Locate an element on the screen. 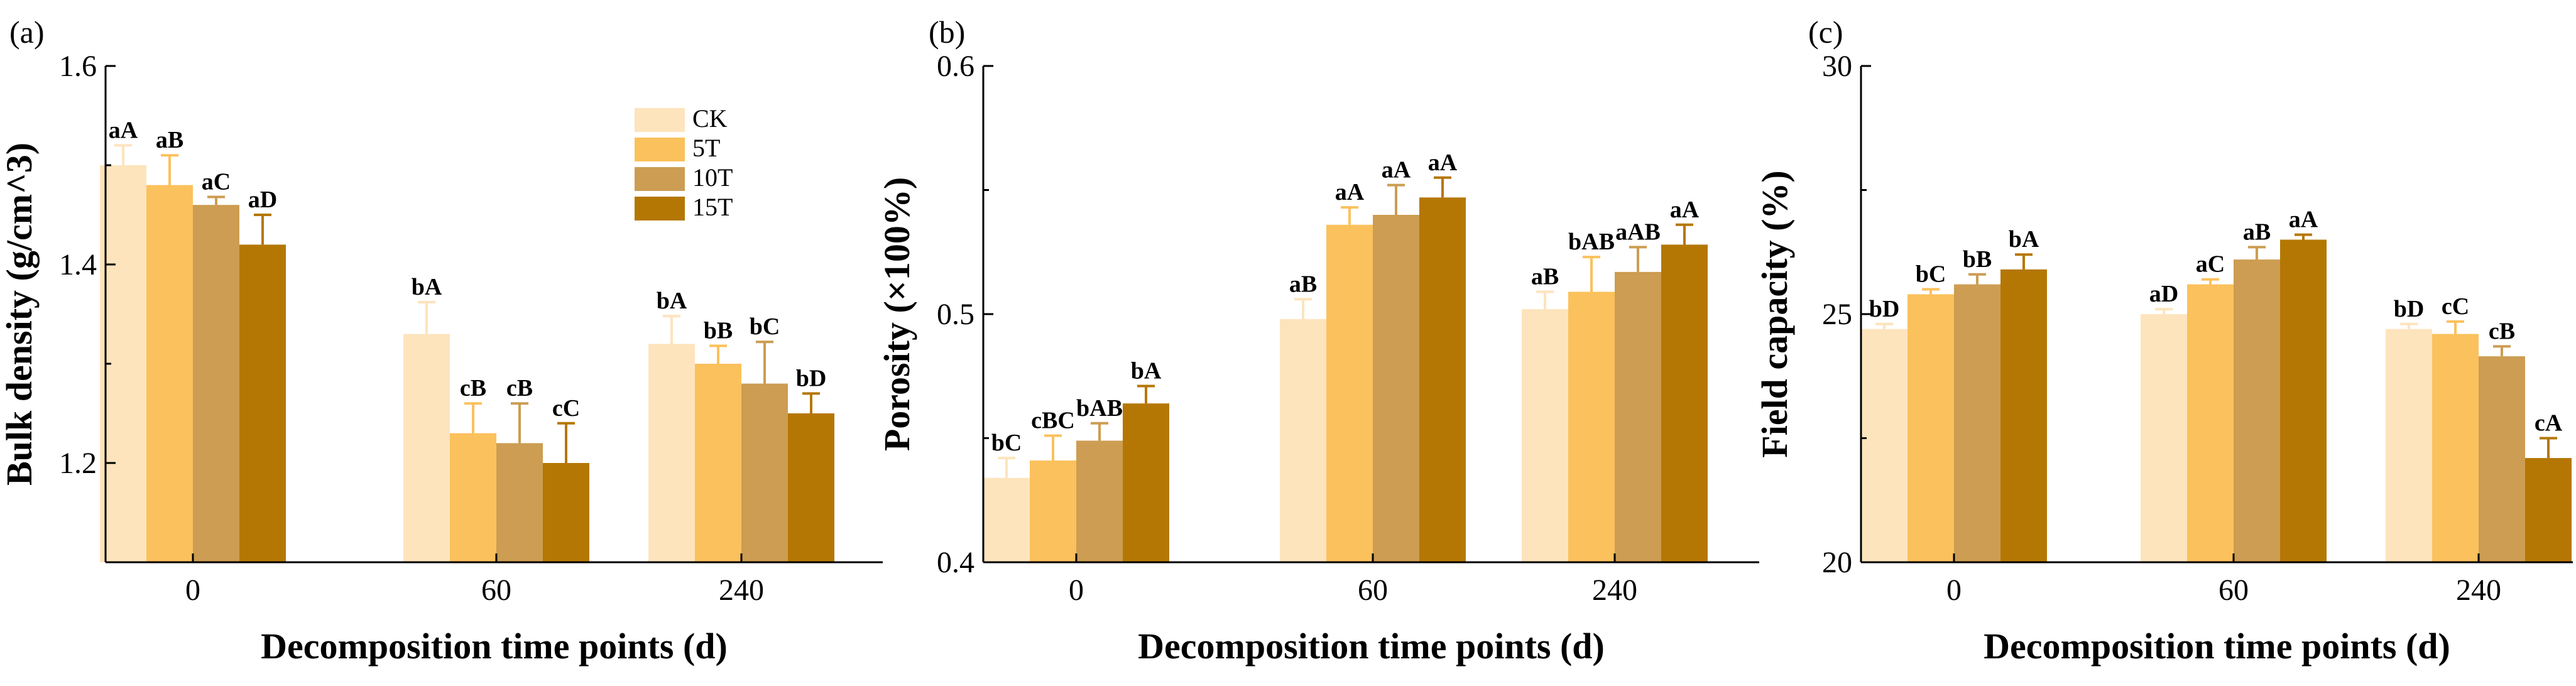 The width and height of the screenshot is (2576, 686). legend-label: CK is located at coordinates (710, 118).